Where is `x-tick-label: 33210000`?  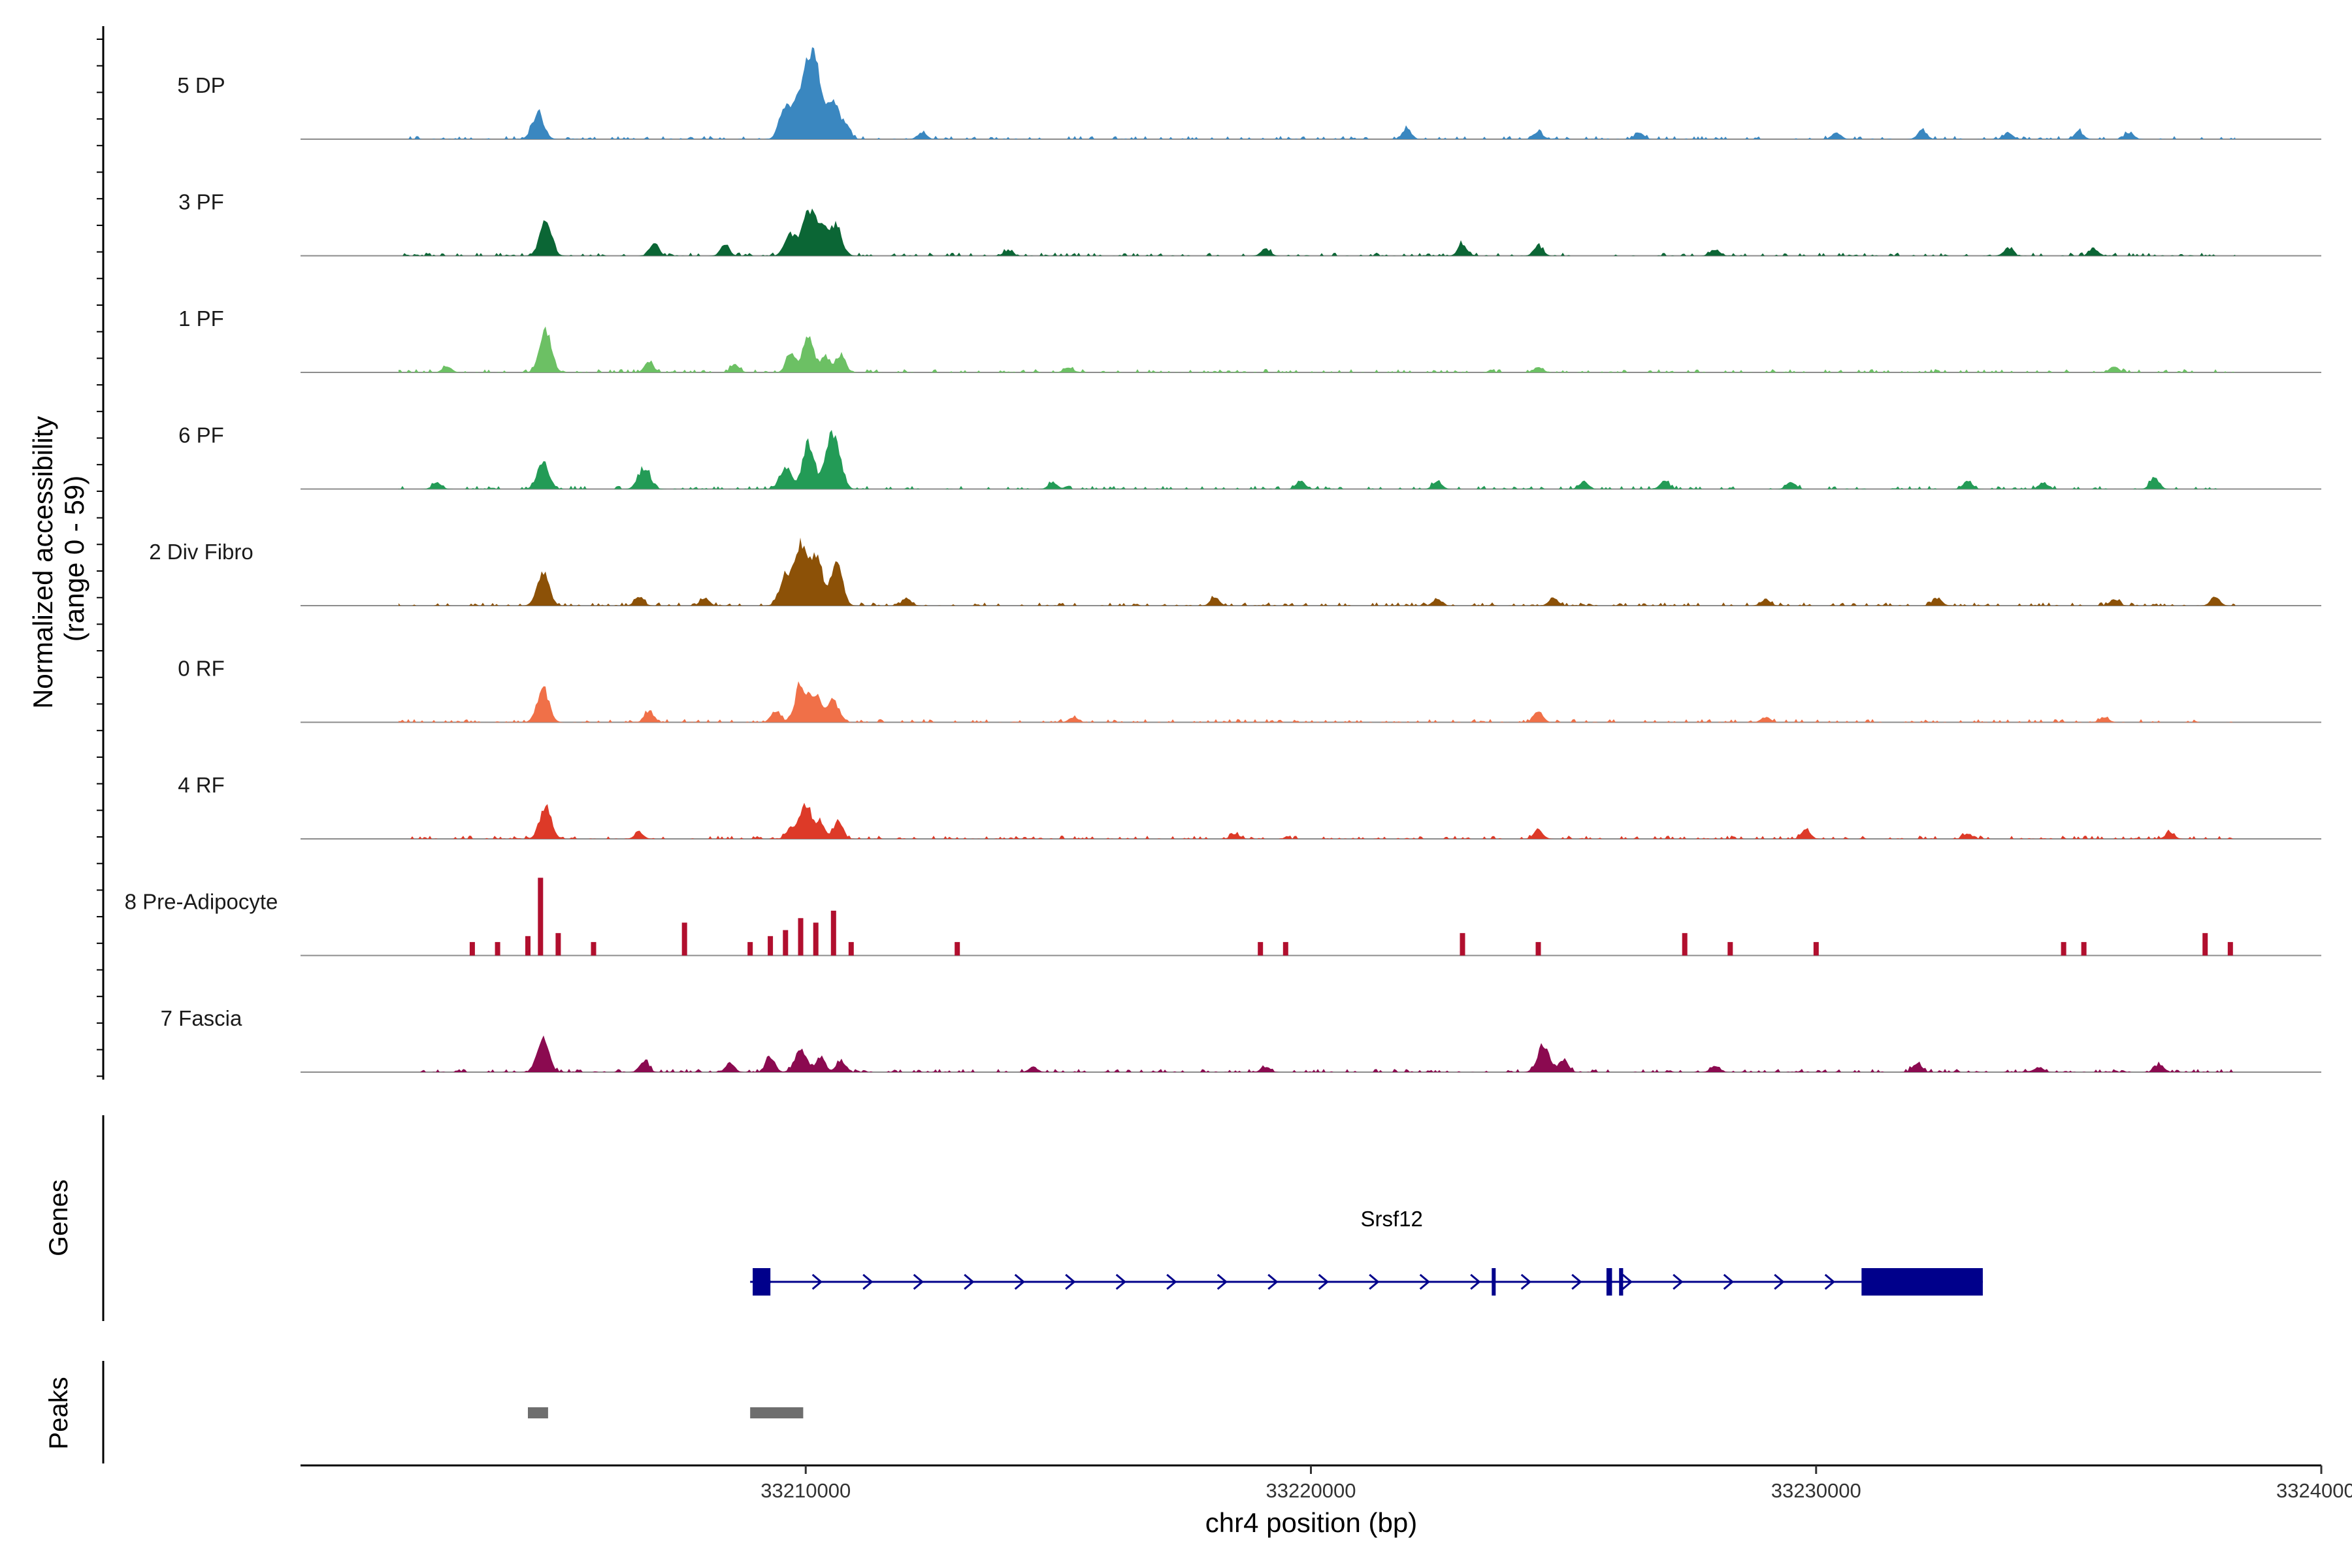 x-tick-label: 33210000 is located at coordinates (805, 1490).